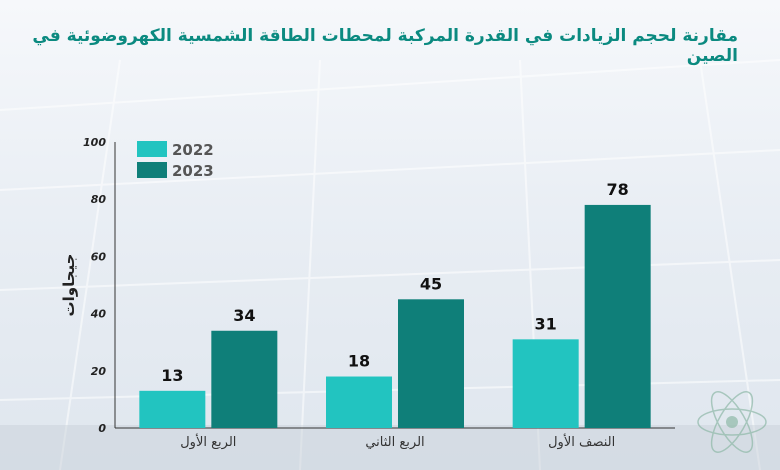  Describe the element at coordinates (359, 361) in the screenshot. I see `data-label: 18` at that location.